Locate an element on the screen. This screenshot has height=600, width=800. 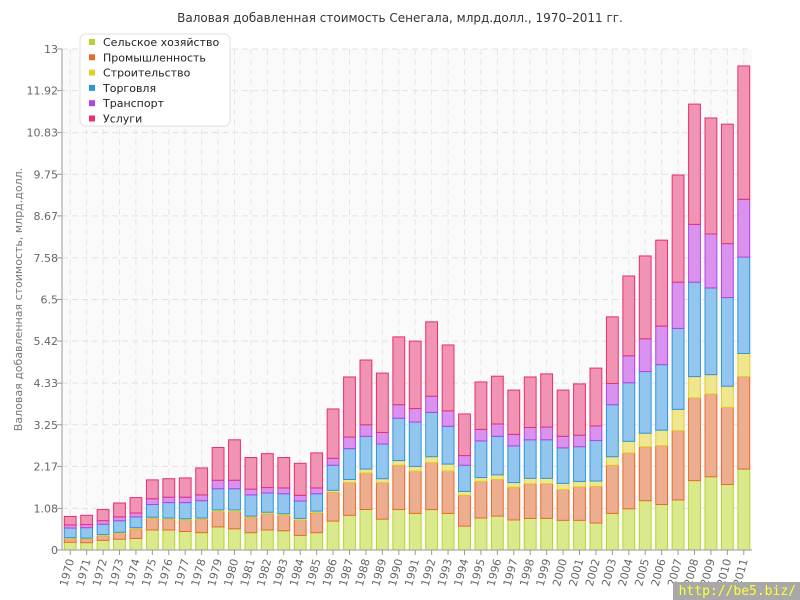
legend-label: Услуги is located at coordinates (122, 119).